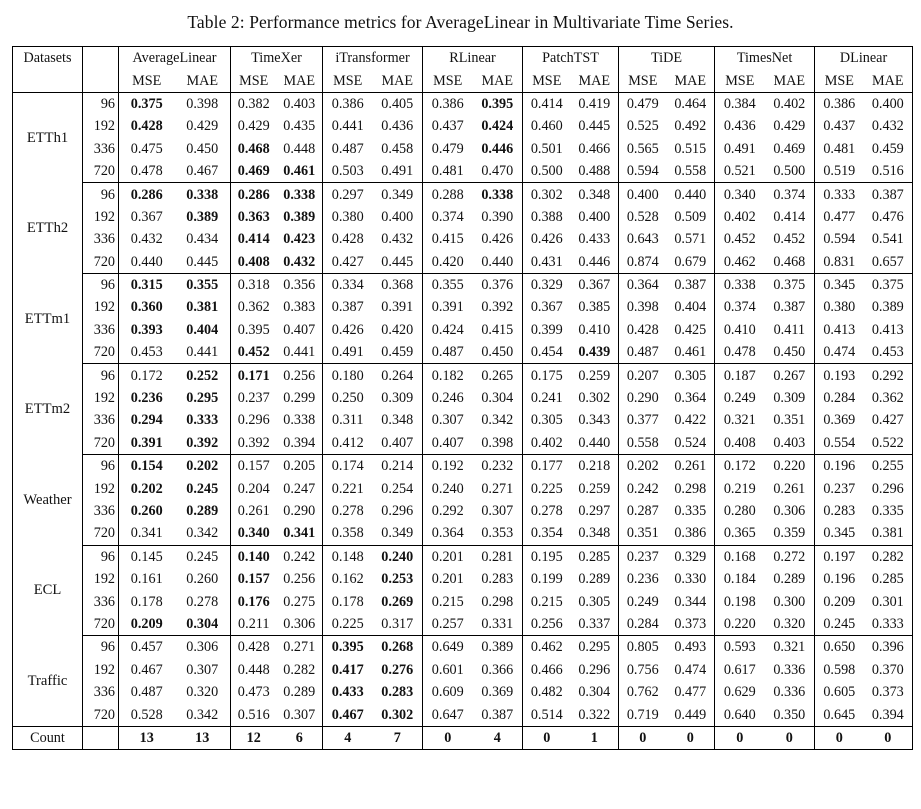  What do you see at coordinates (299, 307) in the screenshot?
I see `metric-cell: 0.383` at bounding box center [299, 307].